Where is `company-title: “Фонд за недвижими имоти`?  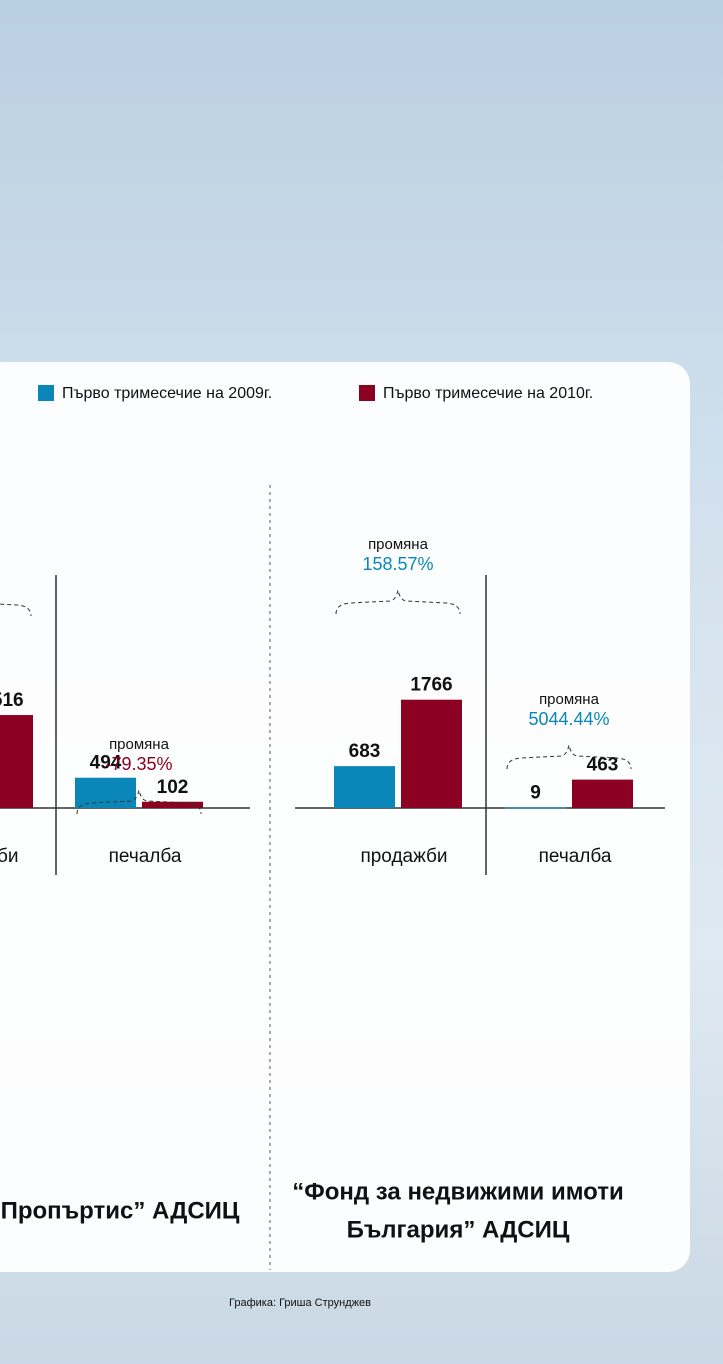
company-title: “Фонд за недвижими имоти is located at coordinates (457, 1191).